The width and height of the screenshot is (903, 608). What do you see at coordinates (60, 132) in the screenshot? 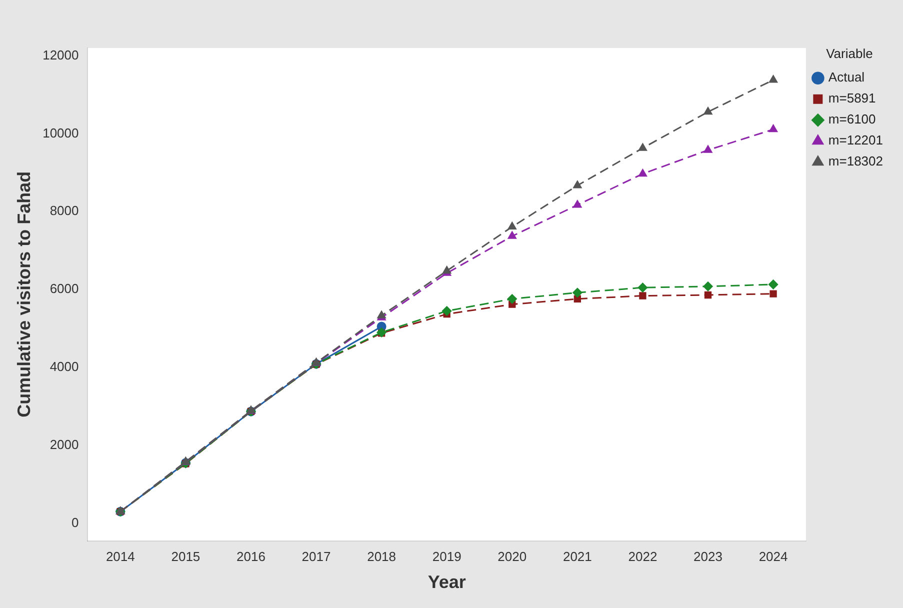
I see `y-tick-label: 10000` at bounding box center [60, 132].